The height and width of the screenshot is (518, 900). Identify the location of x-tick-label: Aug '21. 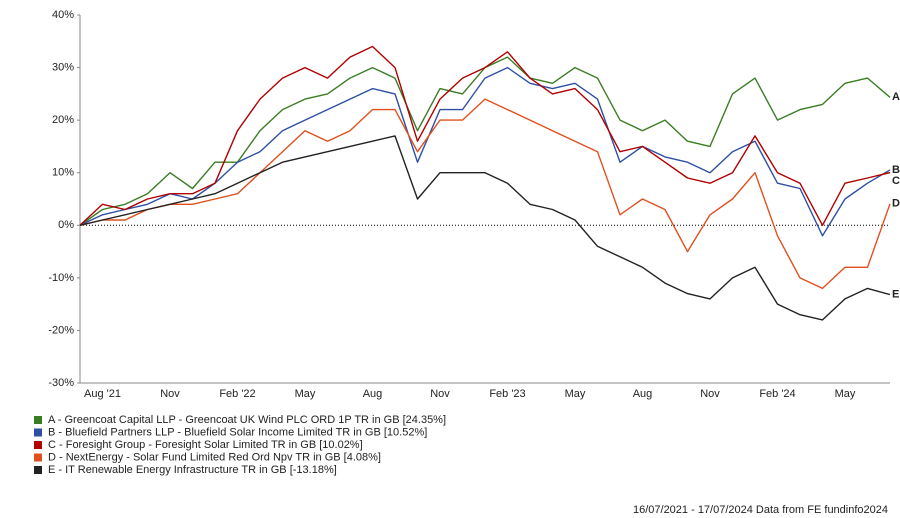
(102, 394).